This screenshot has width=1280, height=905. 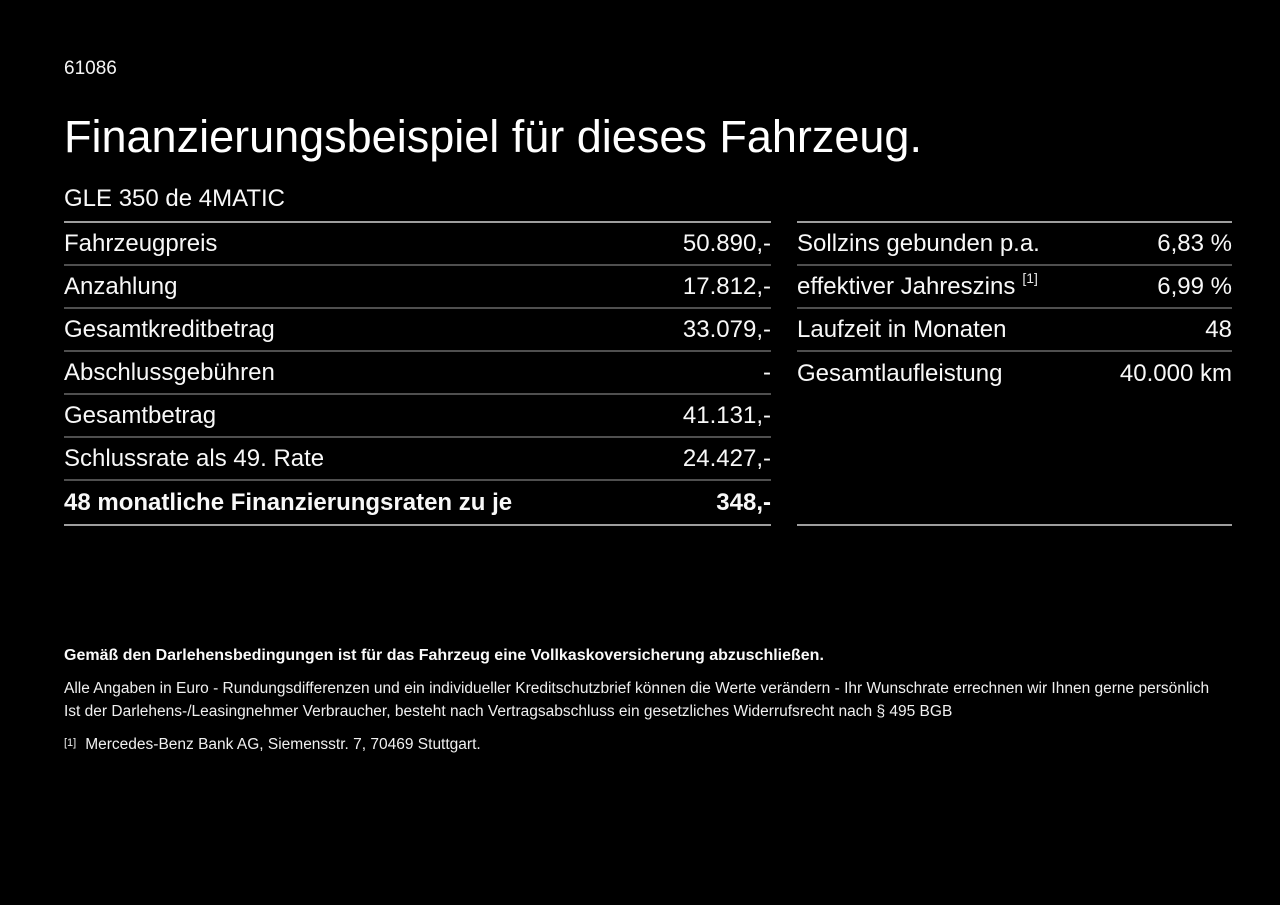 I want to click on row-value: 17.812,-, so click(x=726, y=286).